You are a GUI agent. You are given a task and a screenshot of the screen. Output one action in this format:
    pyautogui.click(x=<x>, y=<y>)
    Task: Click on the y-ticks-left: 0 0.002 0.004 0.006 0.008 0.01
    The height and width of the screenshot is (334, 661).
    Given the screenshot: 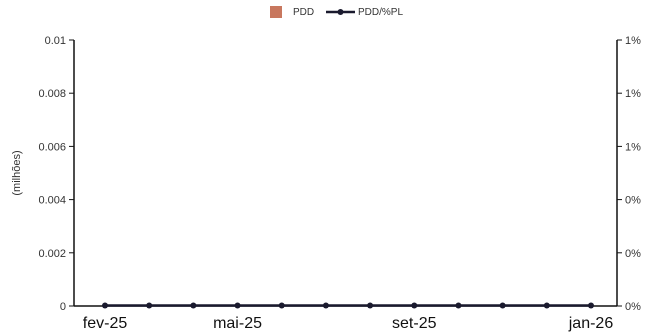 What is the action you would take?
    pyautogui.click(x=56, y=174)
    